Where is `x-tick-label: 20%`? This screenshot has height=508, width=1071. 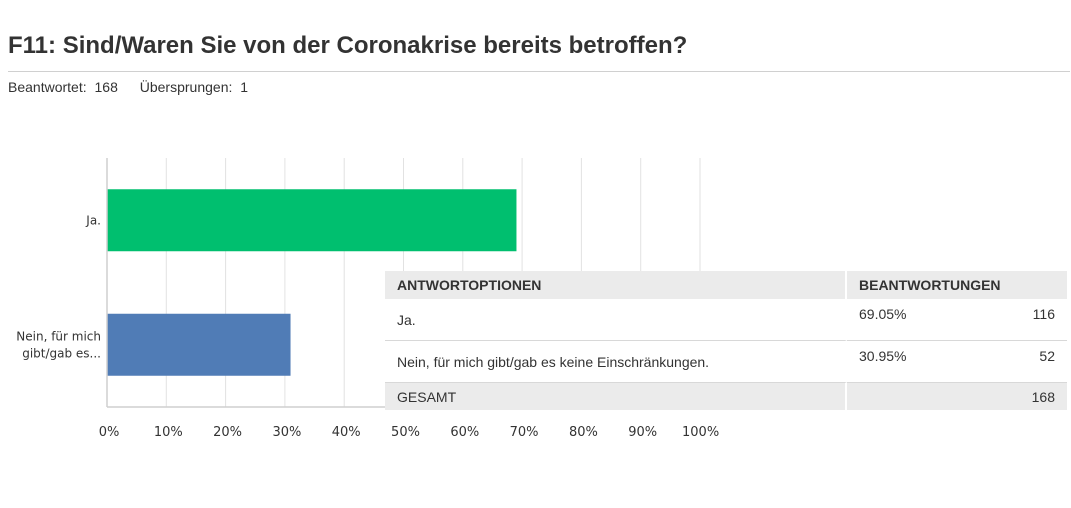 x-tick-label: 20% is located at coordinates (227, 432).